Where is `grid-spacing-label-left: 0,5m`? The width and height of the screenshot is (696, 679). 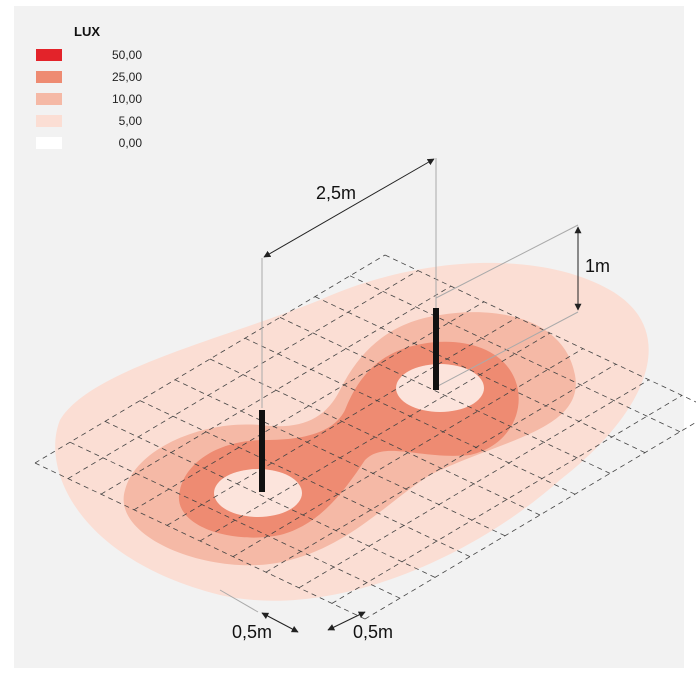
grid-spacing-label-left: 0,5m is located at coordinates (252, 632).